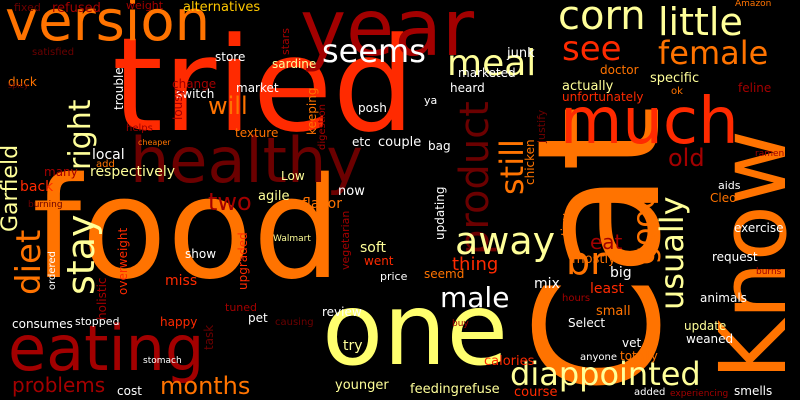 The height and width of the screenshot is (400, 800). Describe the element at coordinates (293, 176) in the screenshot. I see `word-low: Low` at that location.